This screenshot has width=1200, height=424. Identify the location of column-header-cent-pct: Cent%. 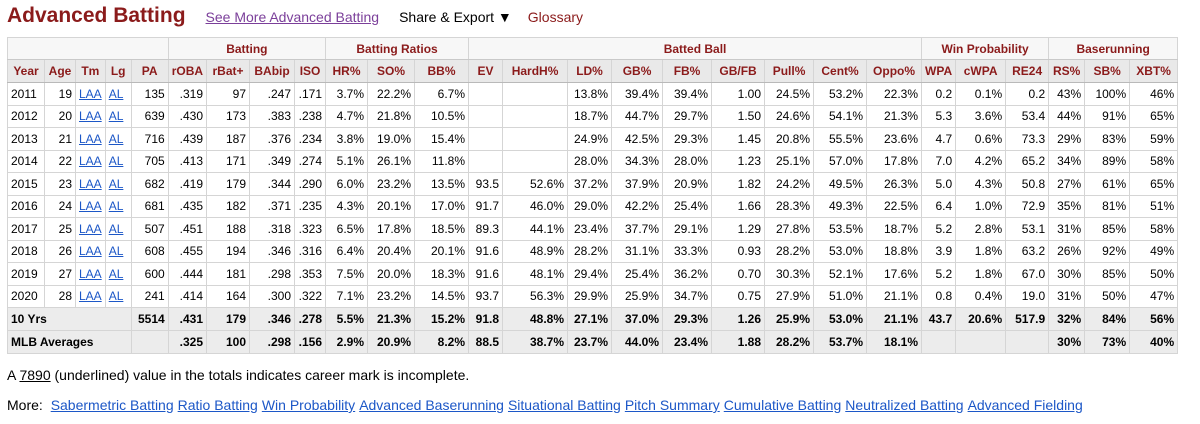
(840, 71).